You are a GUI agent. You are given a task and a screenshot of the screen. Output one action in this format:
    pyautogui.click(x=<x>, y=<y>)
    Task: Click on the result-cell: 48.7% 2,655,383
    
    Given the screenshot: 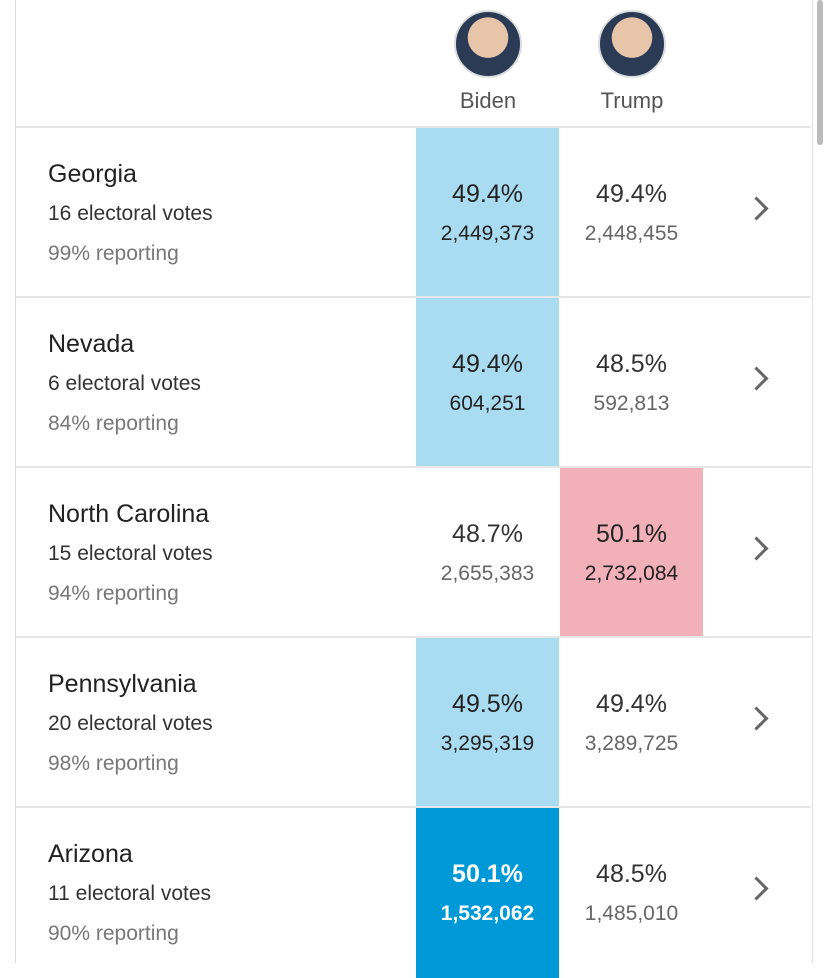 What is the action you would take?
    pyautogui.click(x=487, y=553)
    